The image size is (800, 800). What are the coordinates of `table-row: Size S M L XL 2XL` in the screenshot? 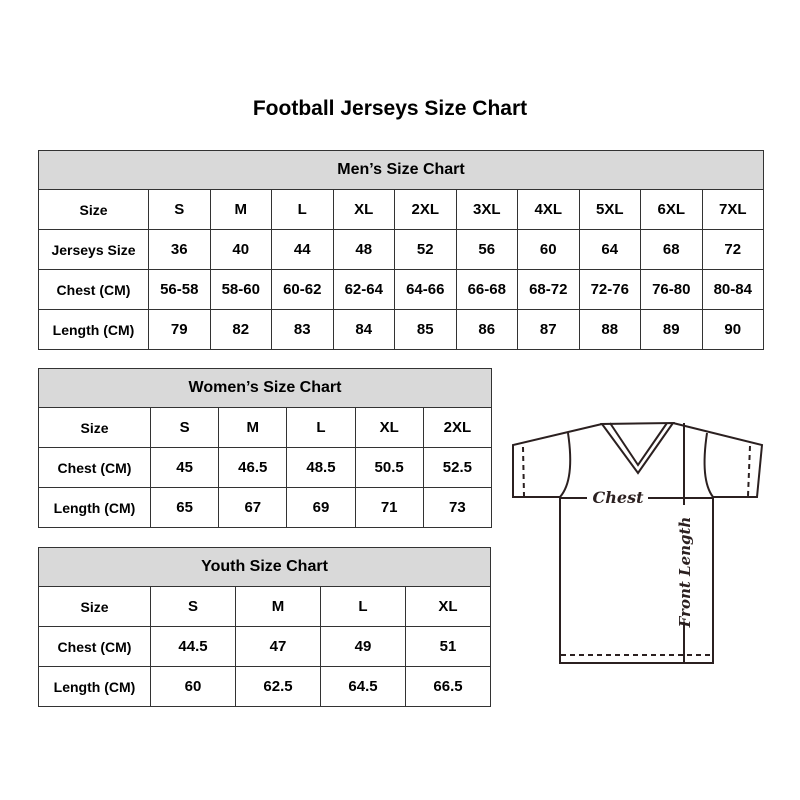 It's located at (265, 427).